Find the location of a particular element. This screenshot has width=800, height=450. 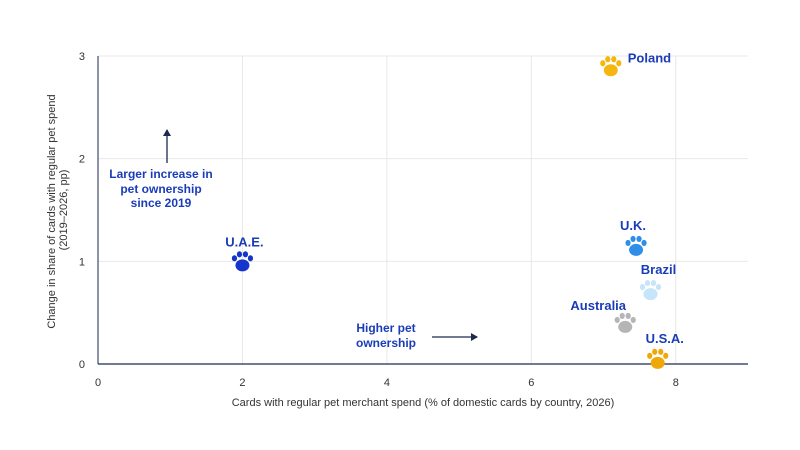

annotation-line: pet ownership is located at coordinates (160, 189).